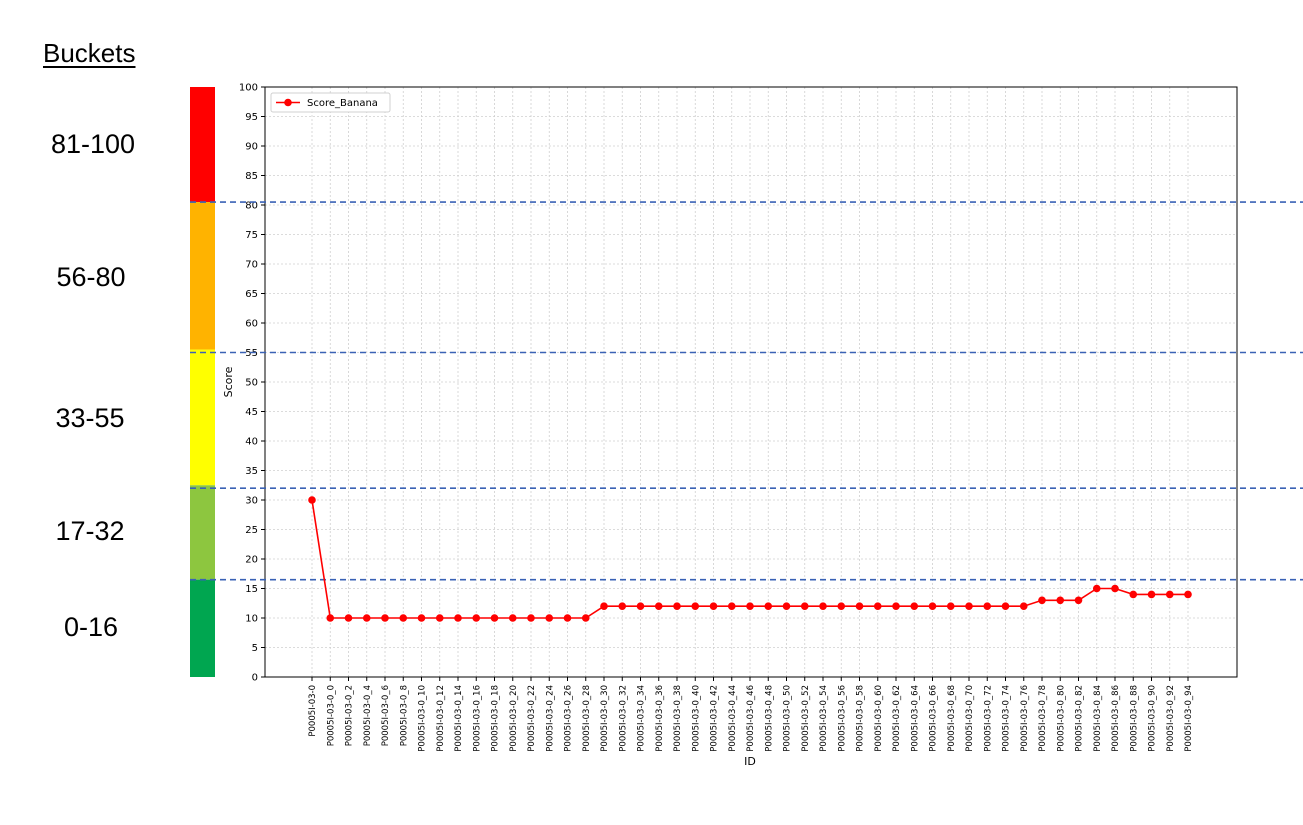  Describe the element at coordinates (441, 718) in the screenshot. I see `x-tick-label: P0005I-03-0_12` at that location.